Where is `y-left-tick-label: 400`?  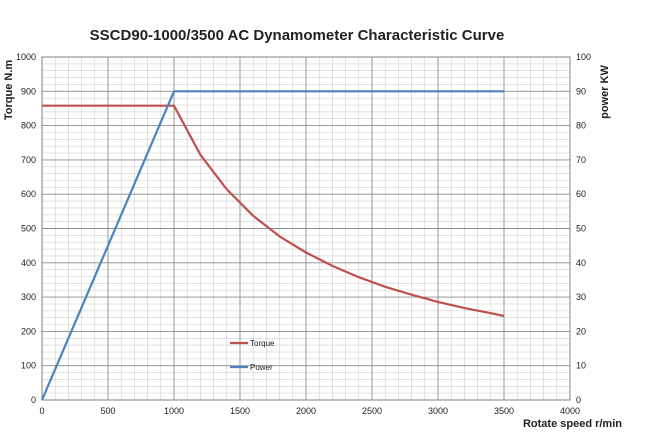 y-left-tick-label: 400 is located at coordinates (28, 263).